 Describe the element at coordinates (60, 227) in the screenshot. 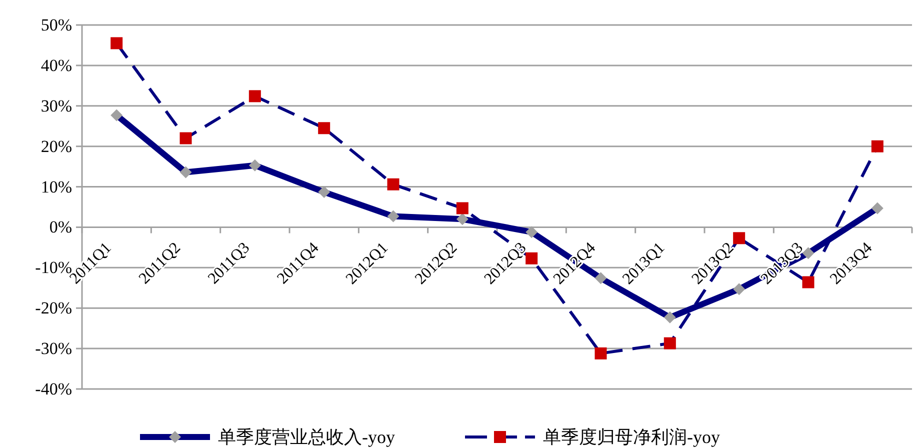

I see `y-tick-label: 0%` at that location.